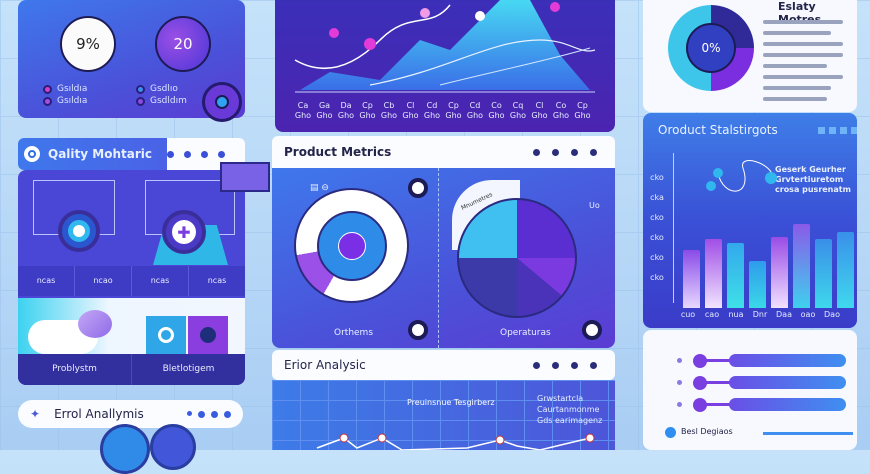 The height and width of the screenshot is (474, 870). What do you see at coordinates (718, 130) in the screenshot?
I see `product-statistics-title: Oroduct Stalstirgots` at bounding box center [718, 130].